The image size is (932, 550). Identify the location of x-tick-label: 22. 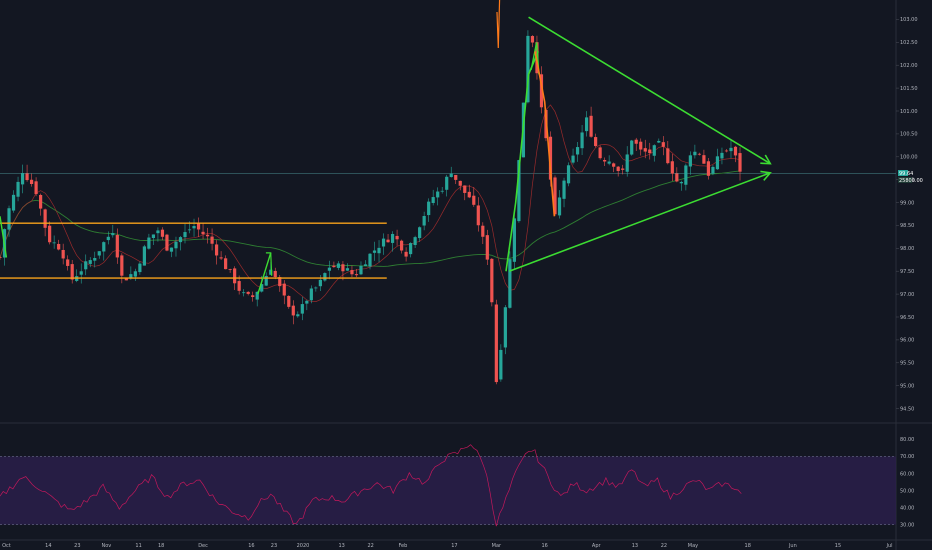
(664, 546).